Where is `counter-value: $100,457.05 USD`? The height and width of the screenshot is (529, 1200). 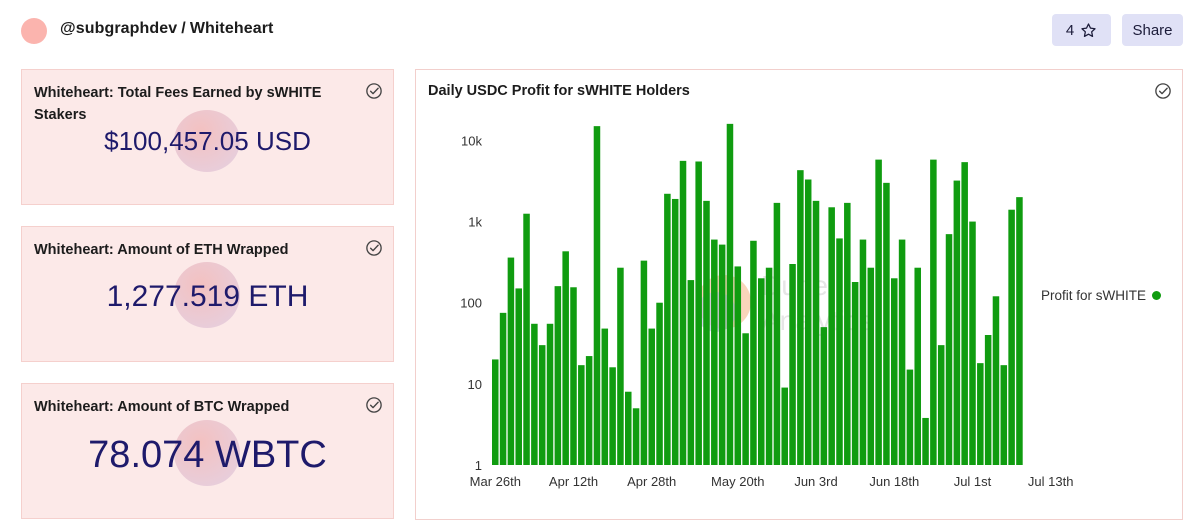
counter-value: $100,457.05 USD is located at coordinates (207, 141).